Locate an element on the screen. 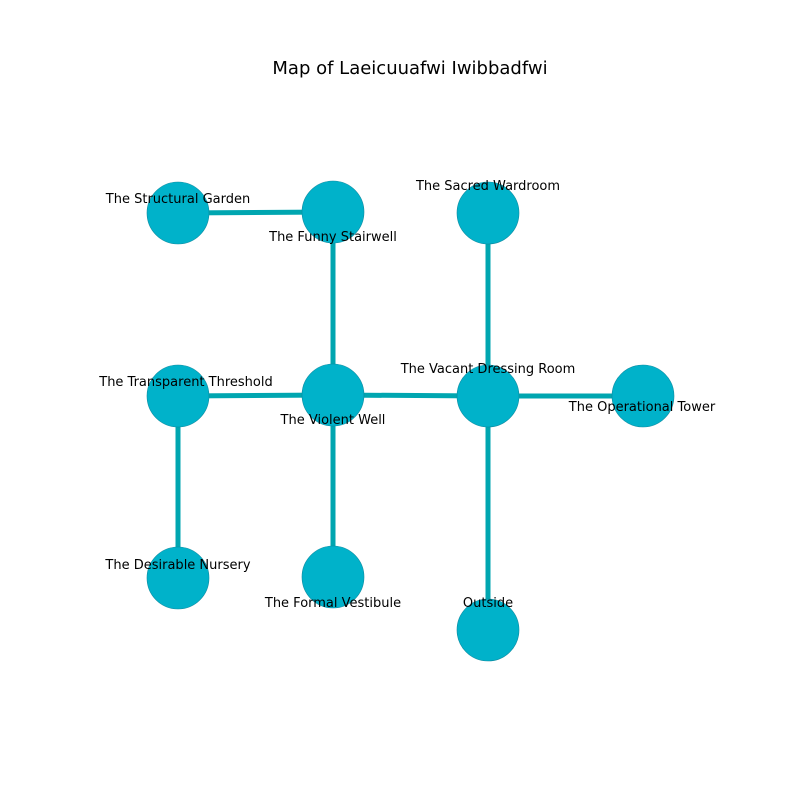 The height and width of the screenshot is (800, 800). node-label-formal-vestibule: The Formal Vestibule is located at coordinates (332, 603).